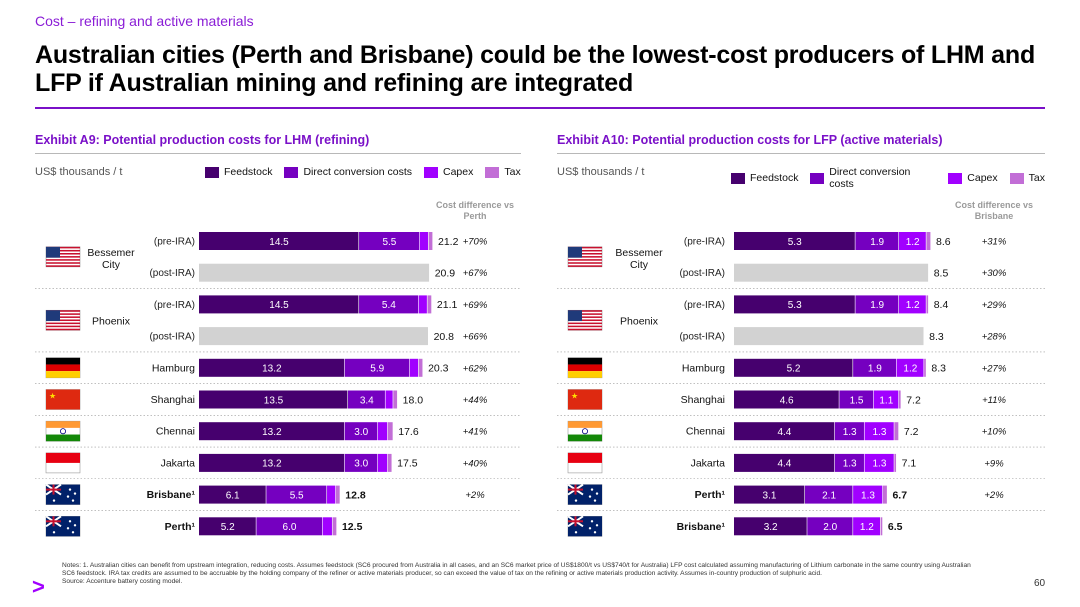 This screenshot has width=1080, height=607. I want to click on segment-label: 1.9, so click(877, 305).